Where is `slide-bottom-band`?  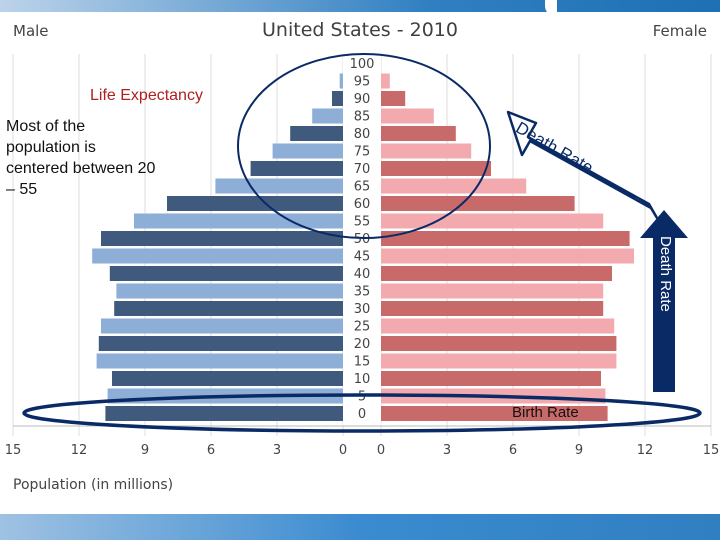
slide-bottom-band is located at coordinates (360, 527).